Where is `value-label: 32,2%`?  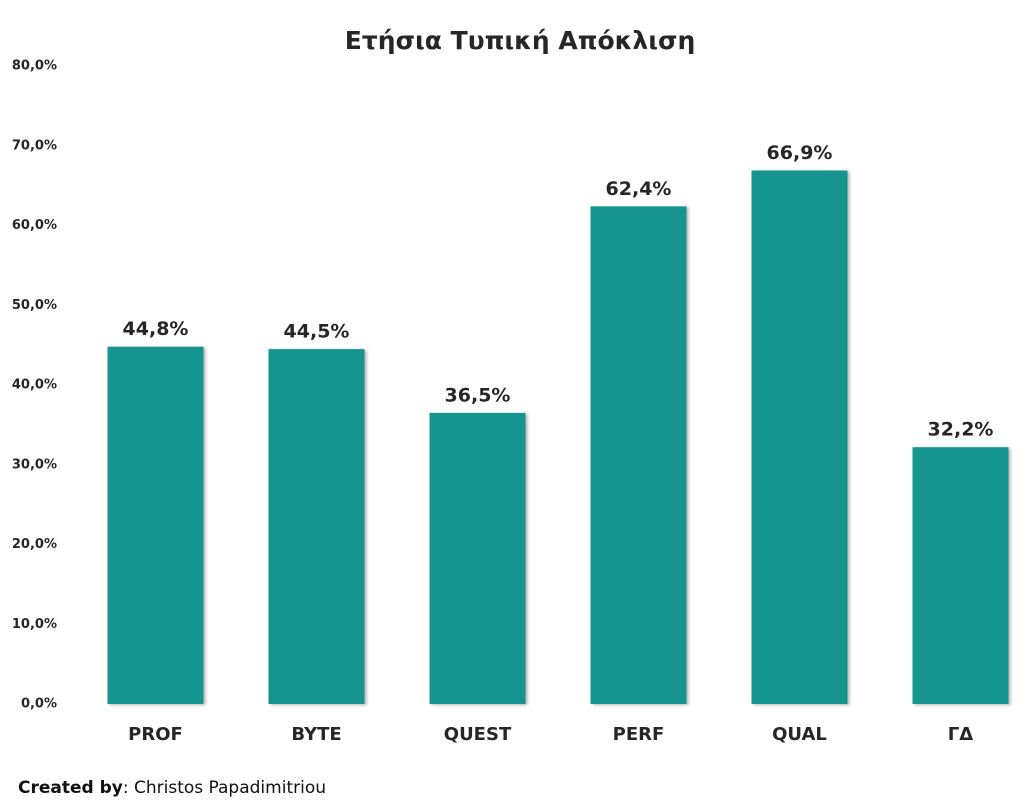 value-label: 32,2% is located at coordinates (961, 430).